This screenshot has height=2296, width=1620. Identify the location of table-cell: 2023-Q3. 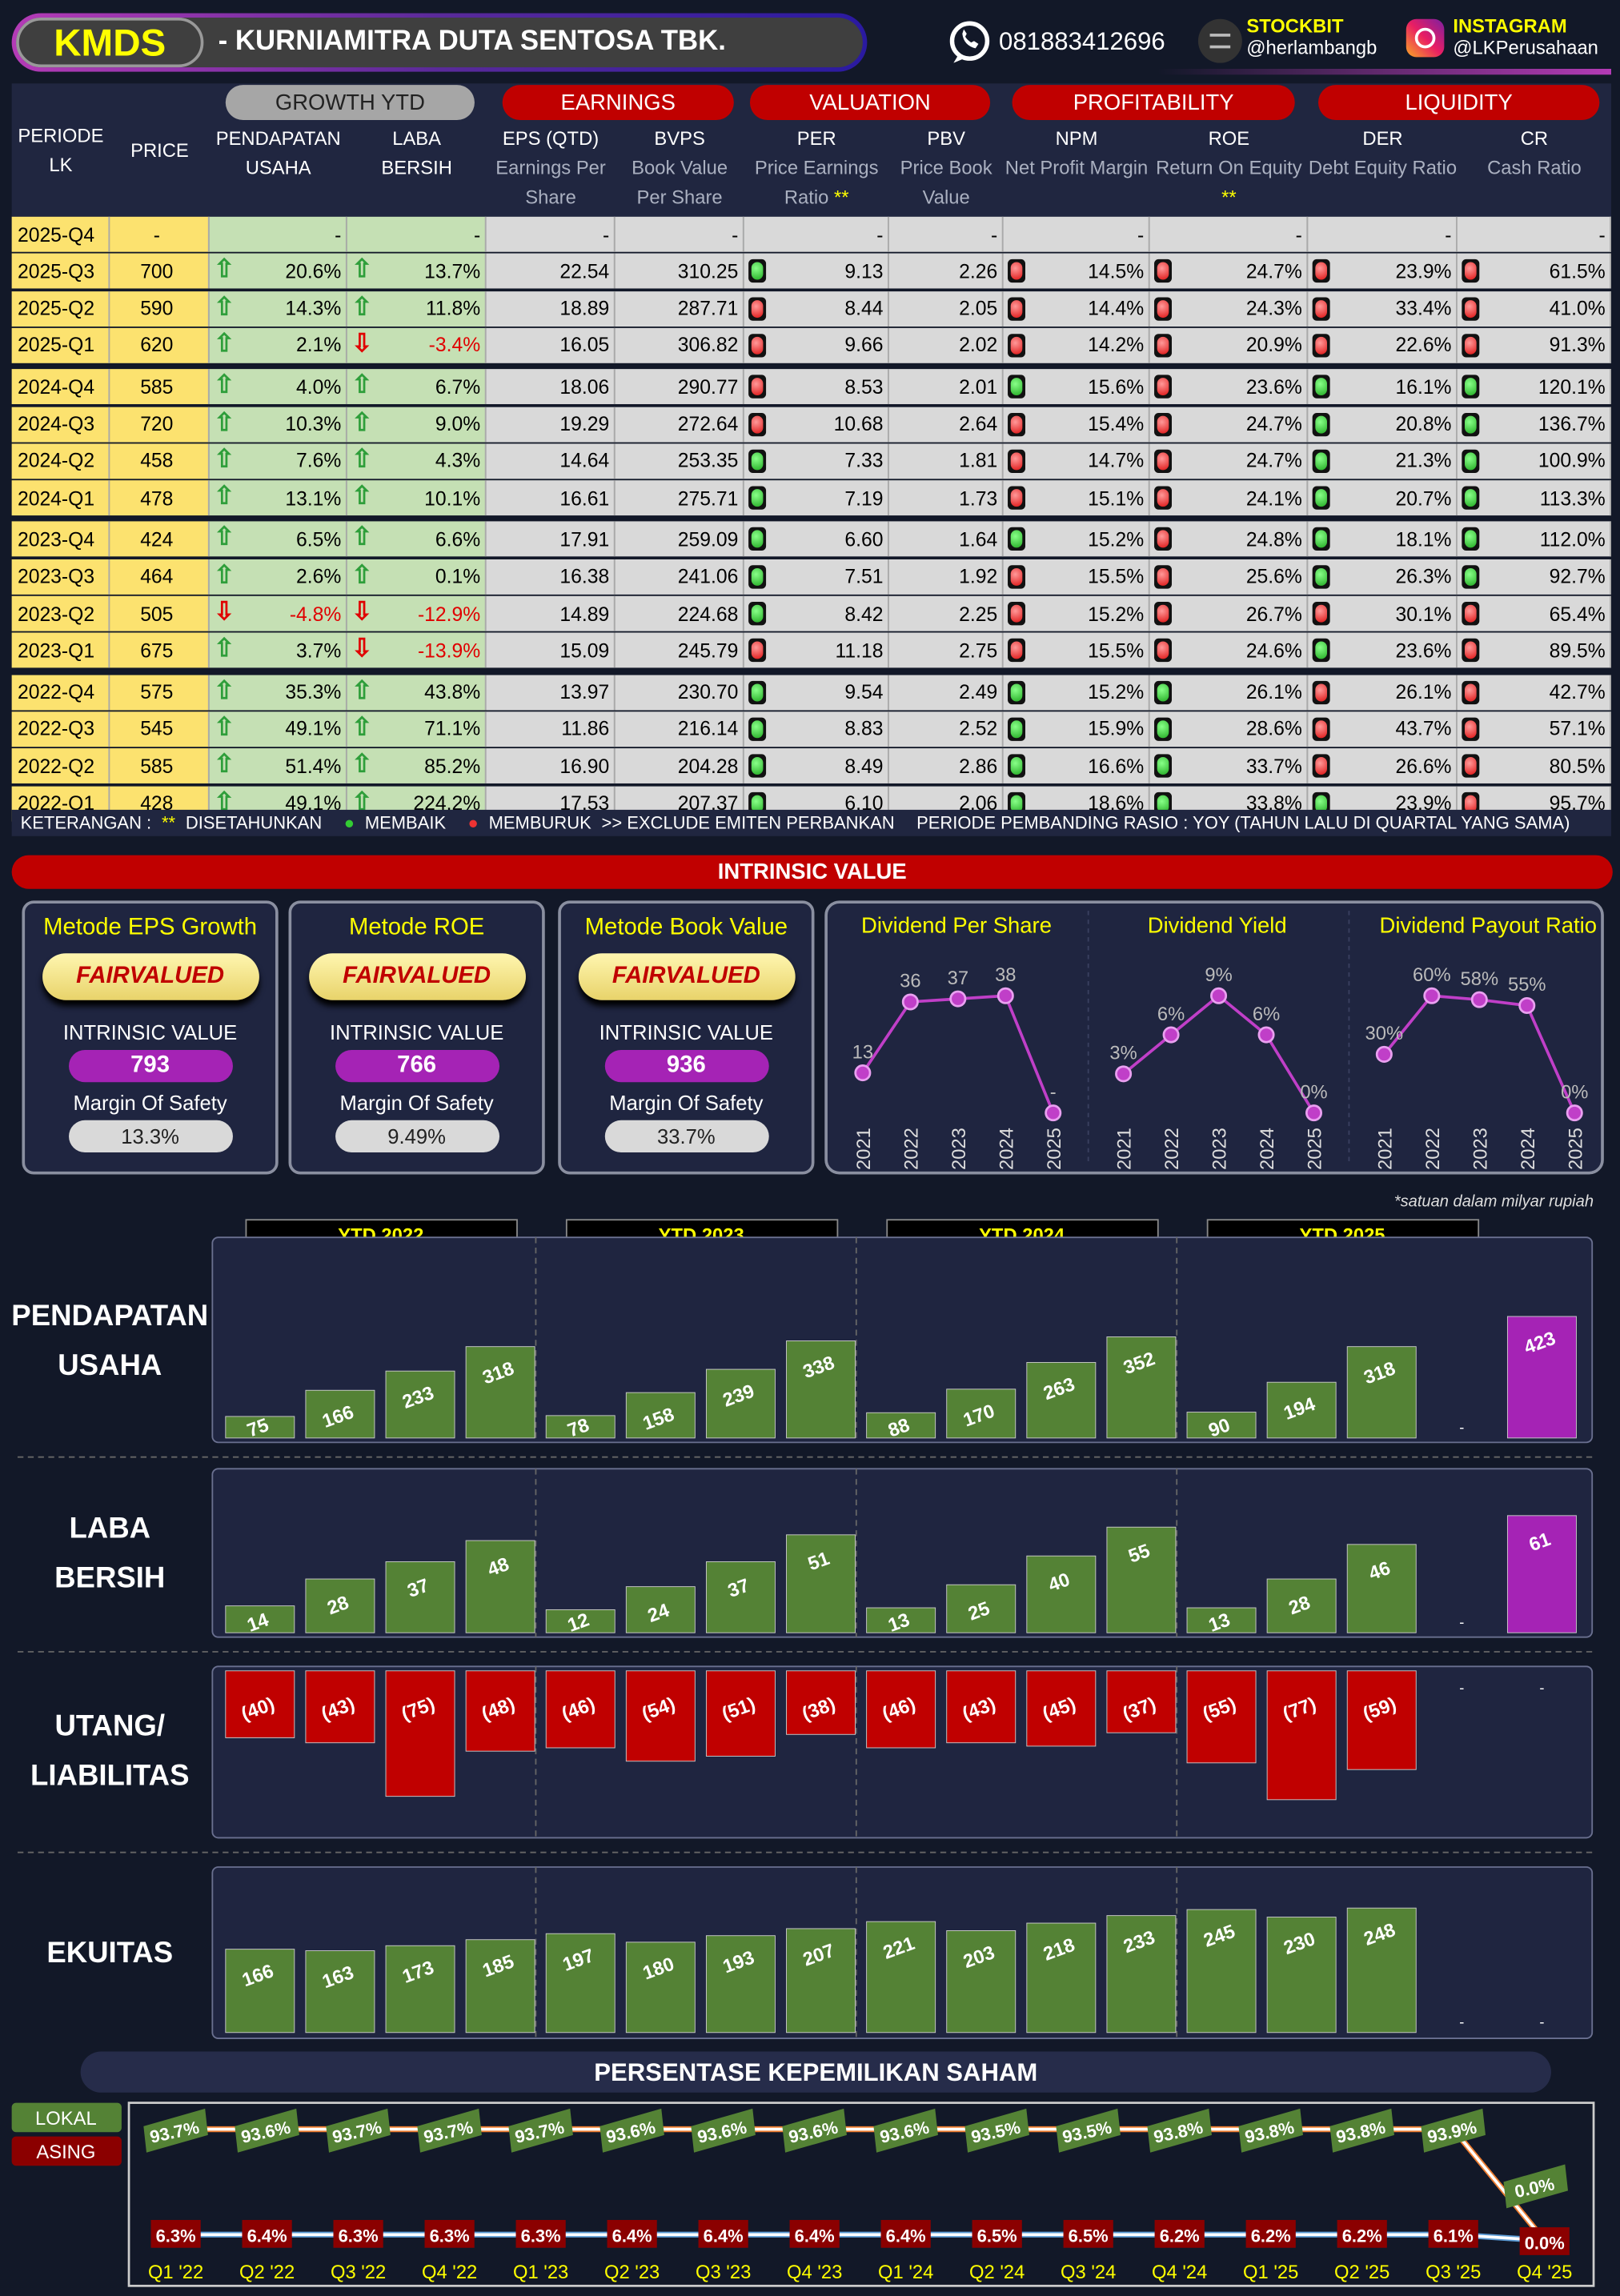
(60, 577).